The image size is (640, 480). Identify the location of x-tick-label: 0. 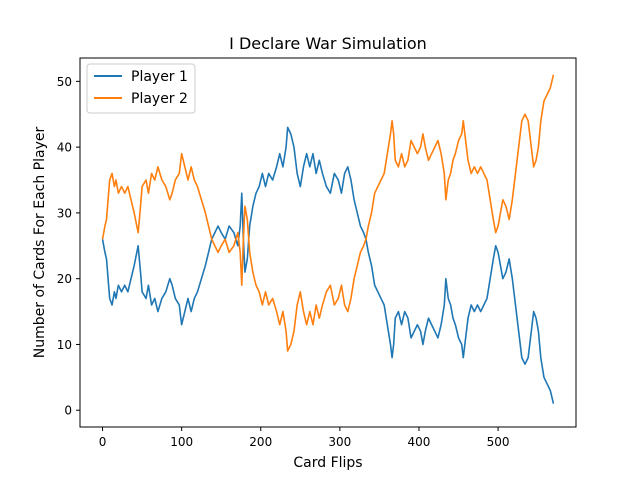
(103, 442).